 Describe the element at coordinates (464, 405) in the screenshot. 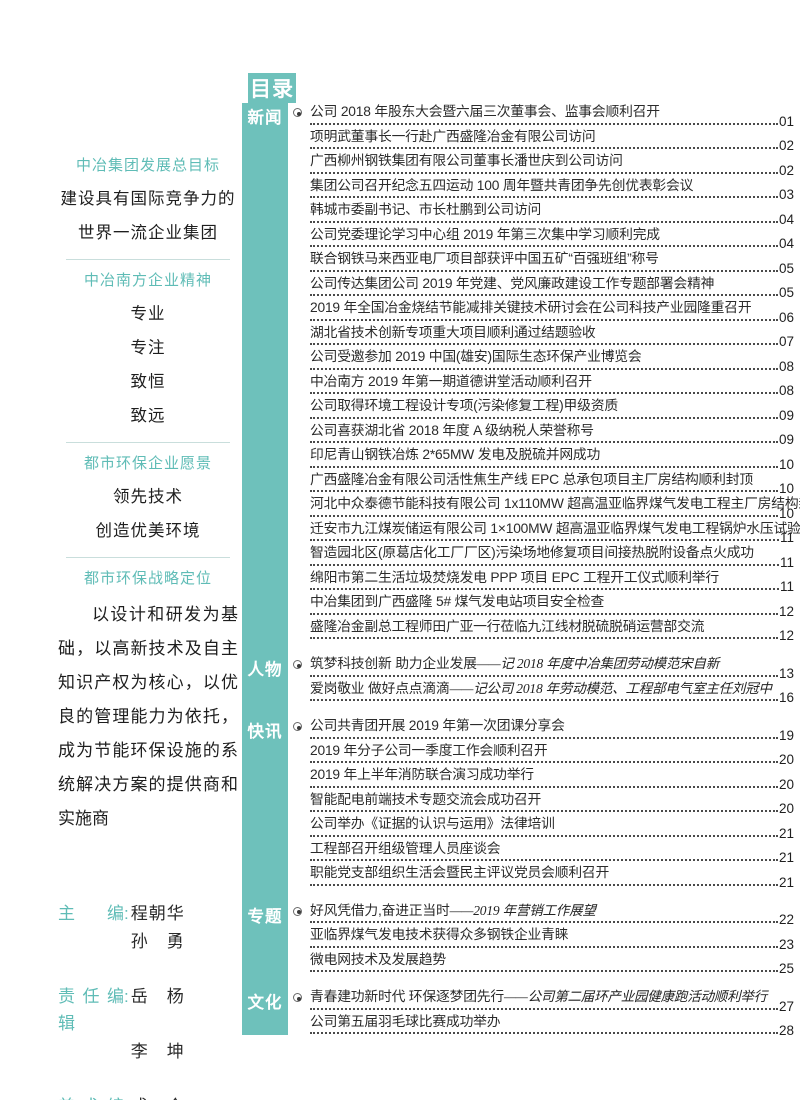

I see `toc-entry-title: 公司取得环境工程设计专项(污染修复工程)甲级资质` at that location.